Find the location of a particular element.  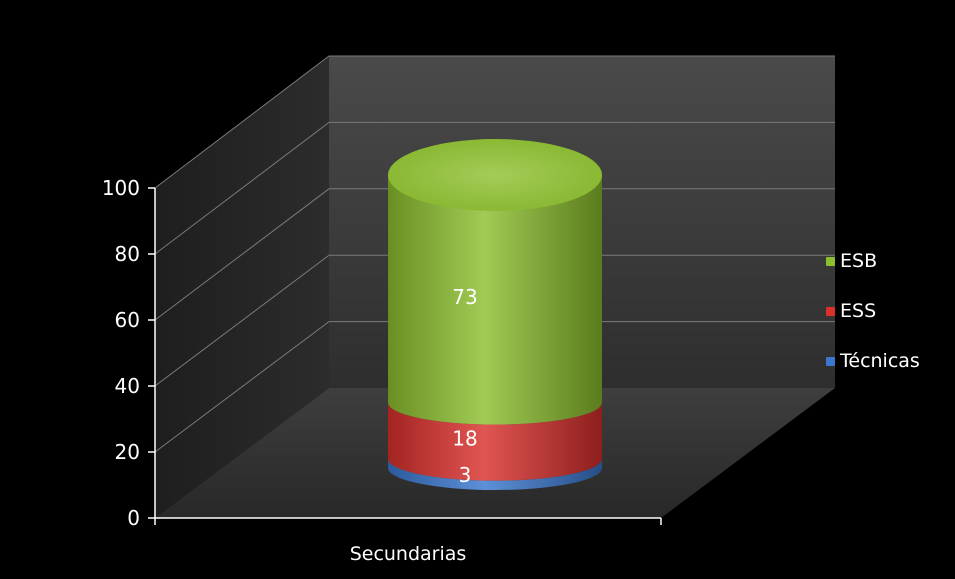

data-label: 73 is located at coordinates (464, 297).